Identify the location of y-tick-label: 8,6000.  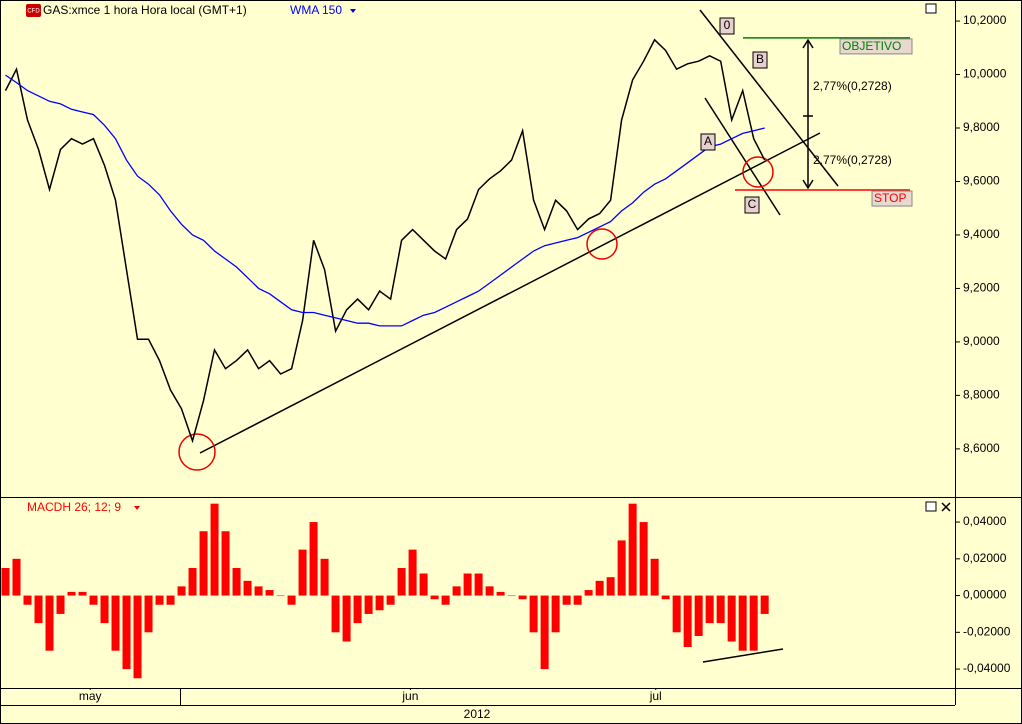
(981, 448).